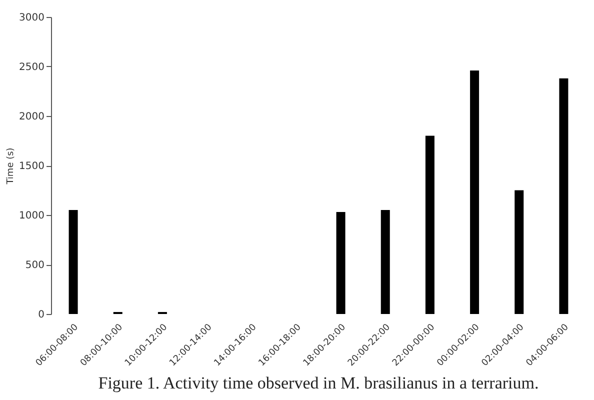  What do you see at coordinates (31, 166) in the screenshot?
I see `y-tick-label: 1500` at bounding box center [31, 166].